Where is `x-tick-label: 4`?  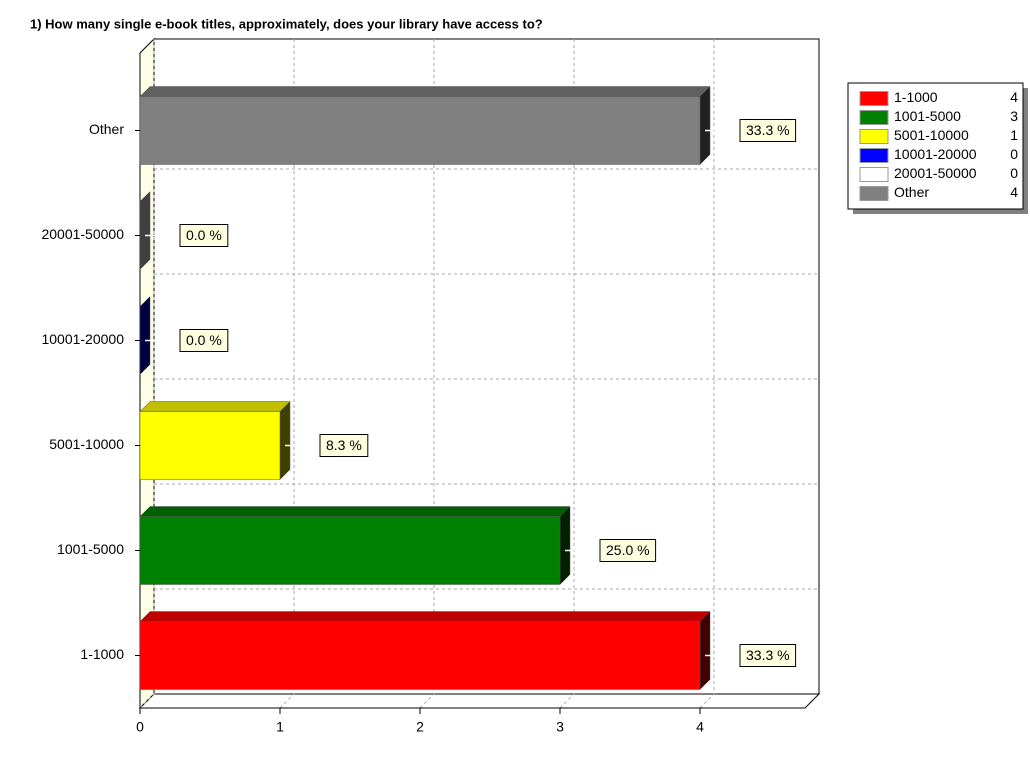
x-tick-label: 4 is located at coordinates (700, 727).